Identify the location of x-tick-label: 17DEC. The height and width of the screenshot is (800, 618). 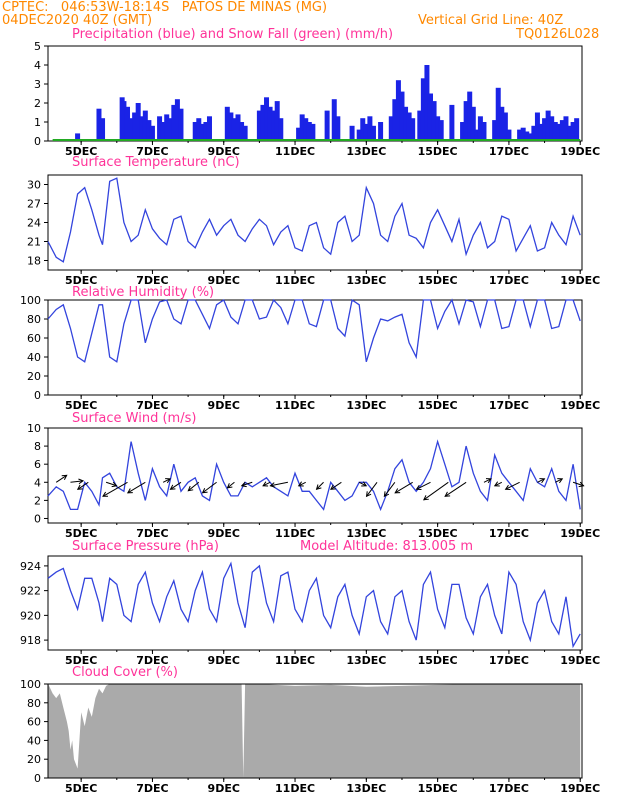
(509, 533).